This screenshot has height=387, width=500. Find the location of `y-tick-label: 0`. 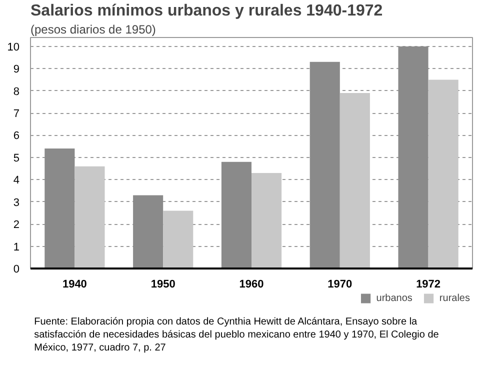

y-tick-label: 0 is located at coordinates (16, 270).